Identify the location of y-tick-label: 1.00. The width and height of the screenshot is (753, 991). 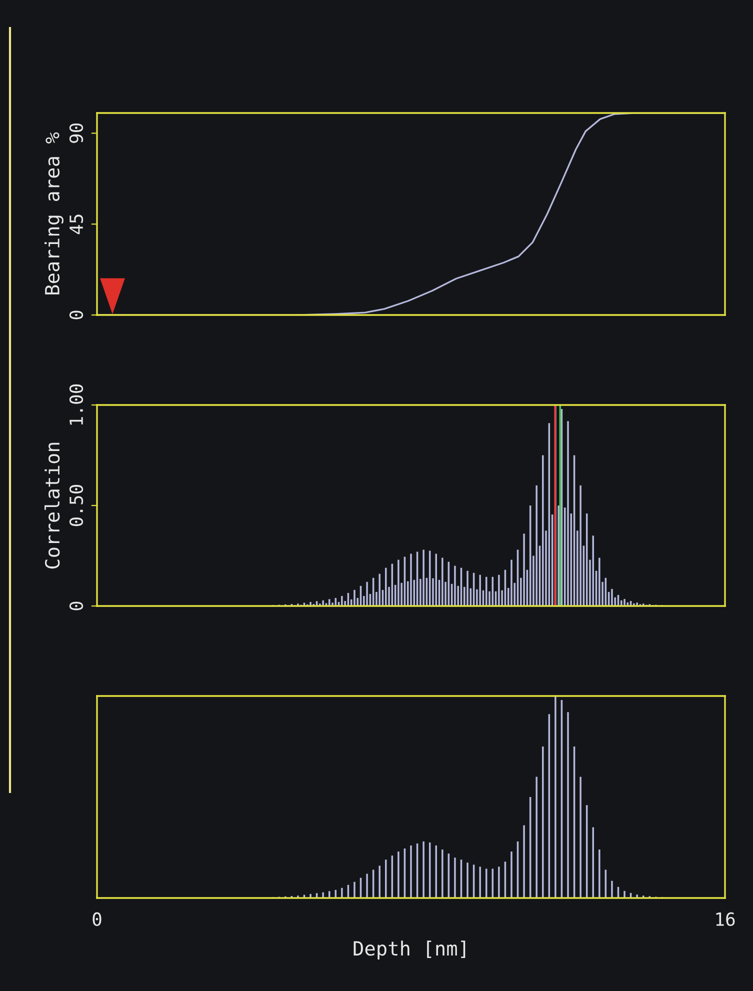
(76, 404).